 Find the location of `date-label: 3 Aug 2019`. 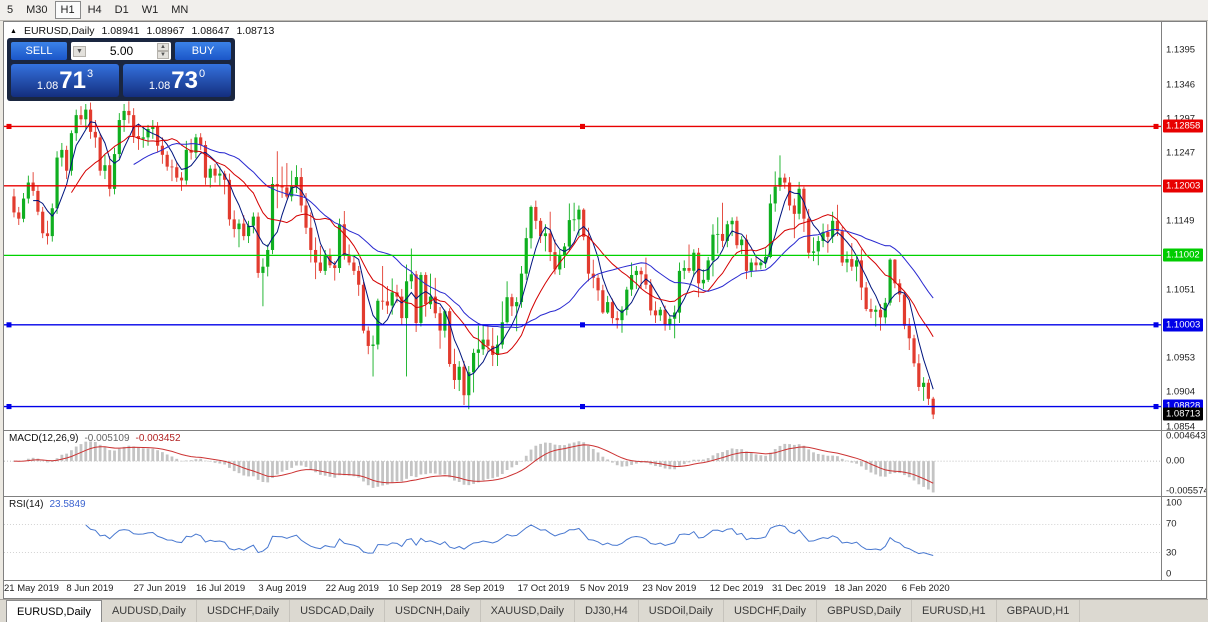

date-label: 3 Aug 2019 is located at coordinates (282, 588).